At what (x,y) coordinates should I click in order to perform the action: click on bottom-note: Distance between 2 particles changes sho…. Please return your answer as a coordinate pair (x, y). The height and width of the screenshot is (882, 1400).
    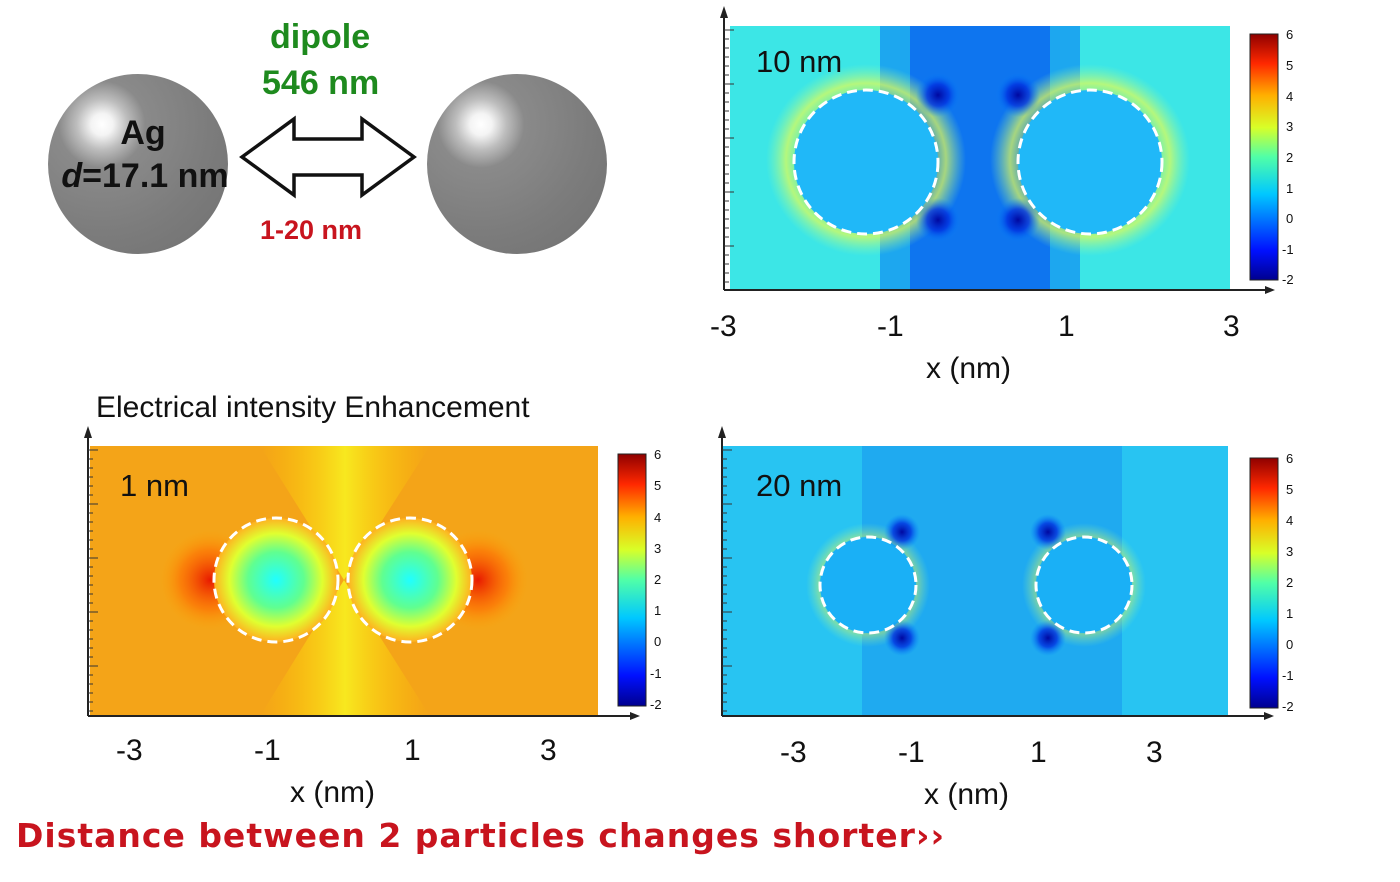
    Looking at the image, I should click on (481, 835).